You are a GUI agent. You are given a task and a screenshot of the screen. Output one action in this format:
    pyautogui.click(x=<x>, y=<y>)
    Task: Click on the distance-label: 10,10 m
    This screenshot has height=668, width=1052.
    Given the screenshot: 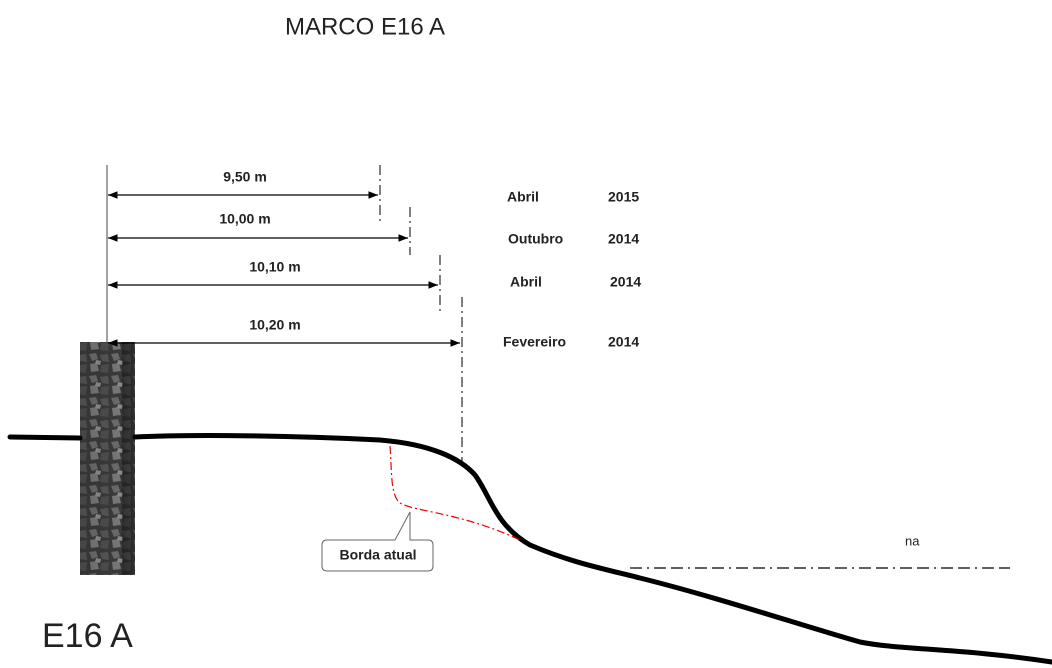 What is the action you would take?
    pyautogui.click(x=274, y=267)
    